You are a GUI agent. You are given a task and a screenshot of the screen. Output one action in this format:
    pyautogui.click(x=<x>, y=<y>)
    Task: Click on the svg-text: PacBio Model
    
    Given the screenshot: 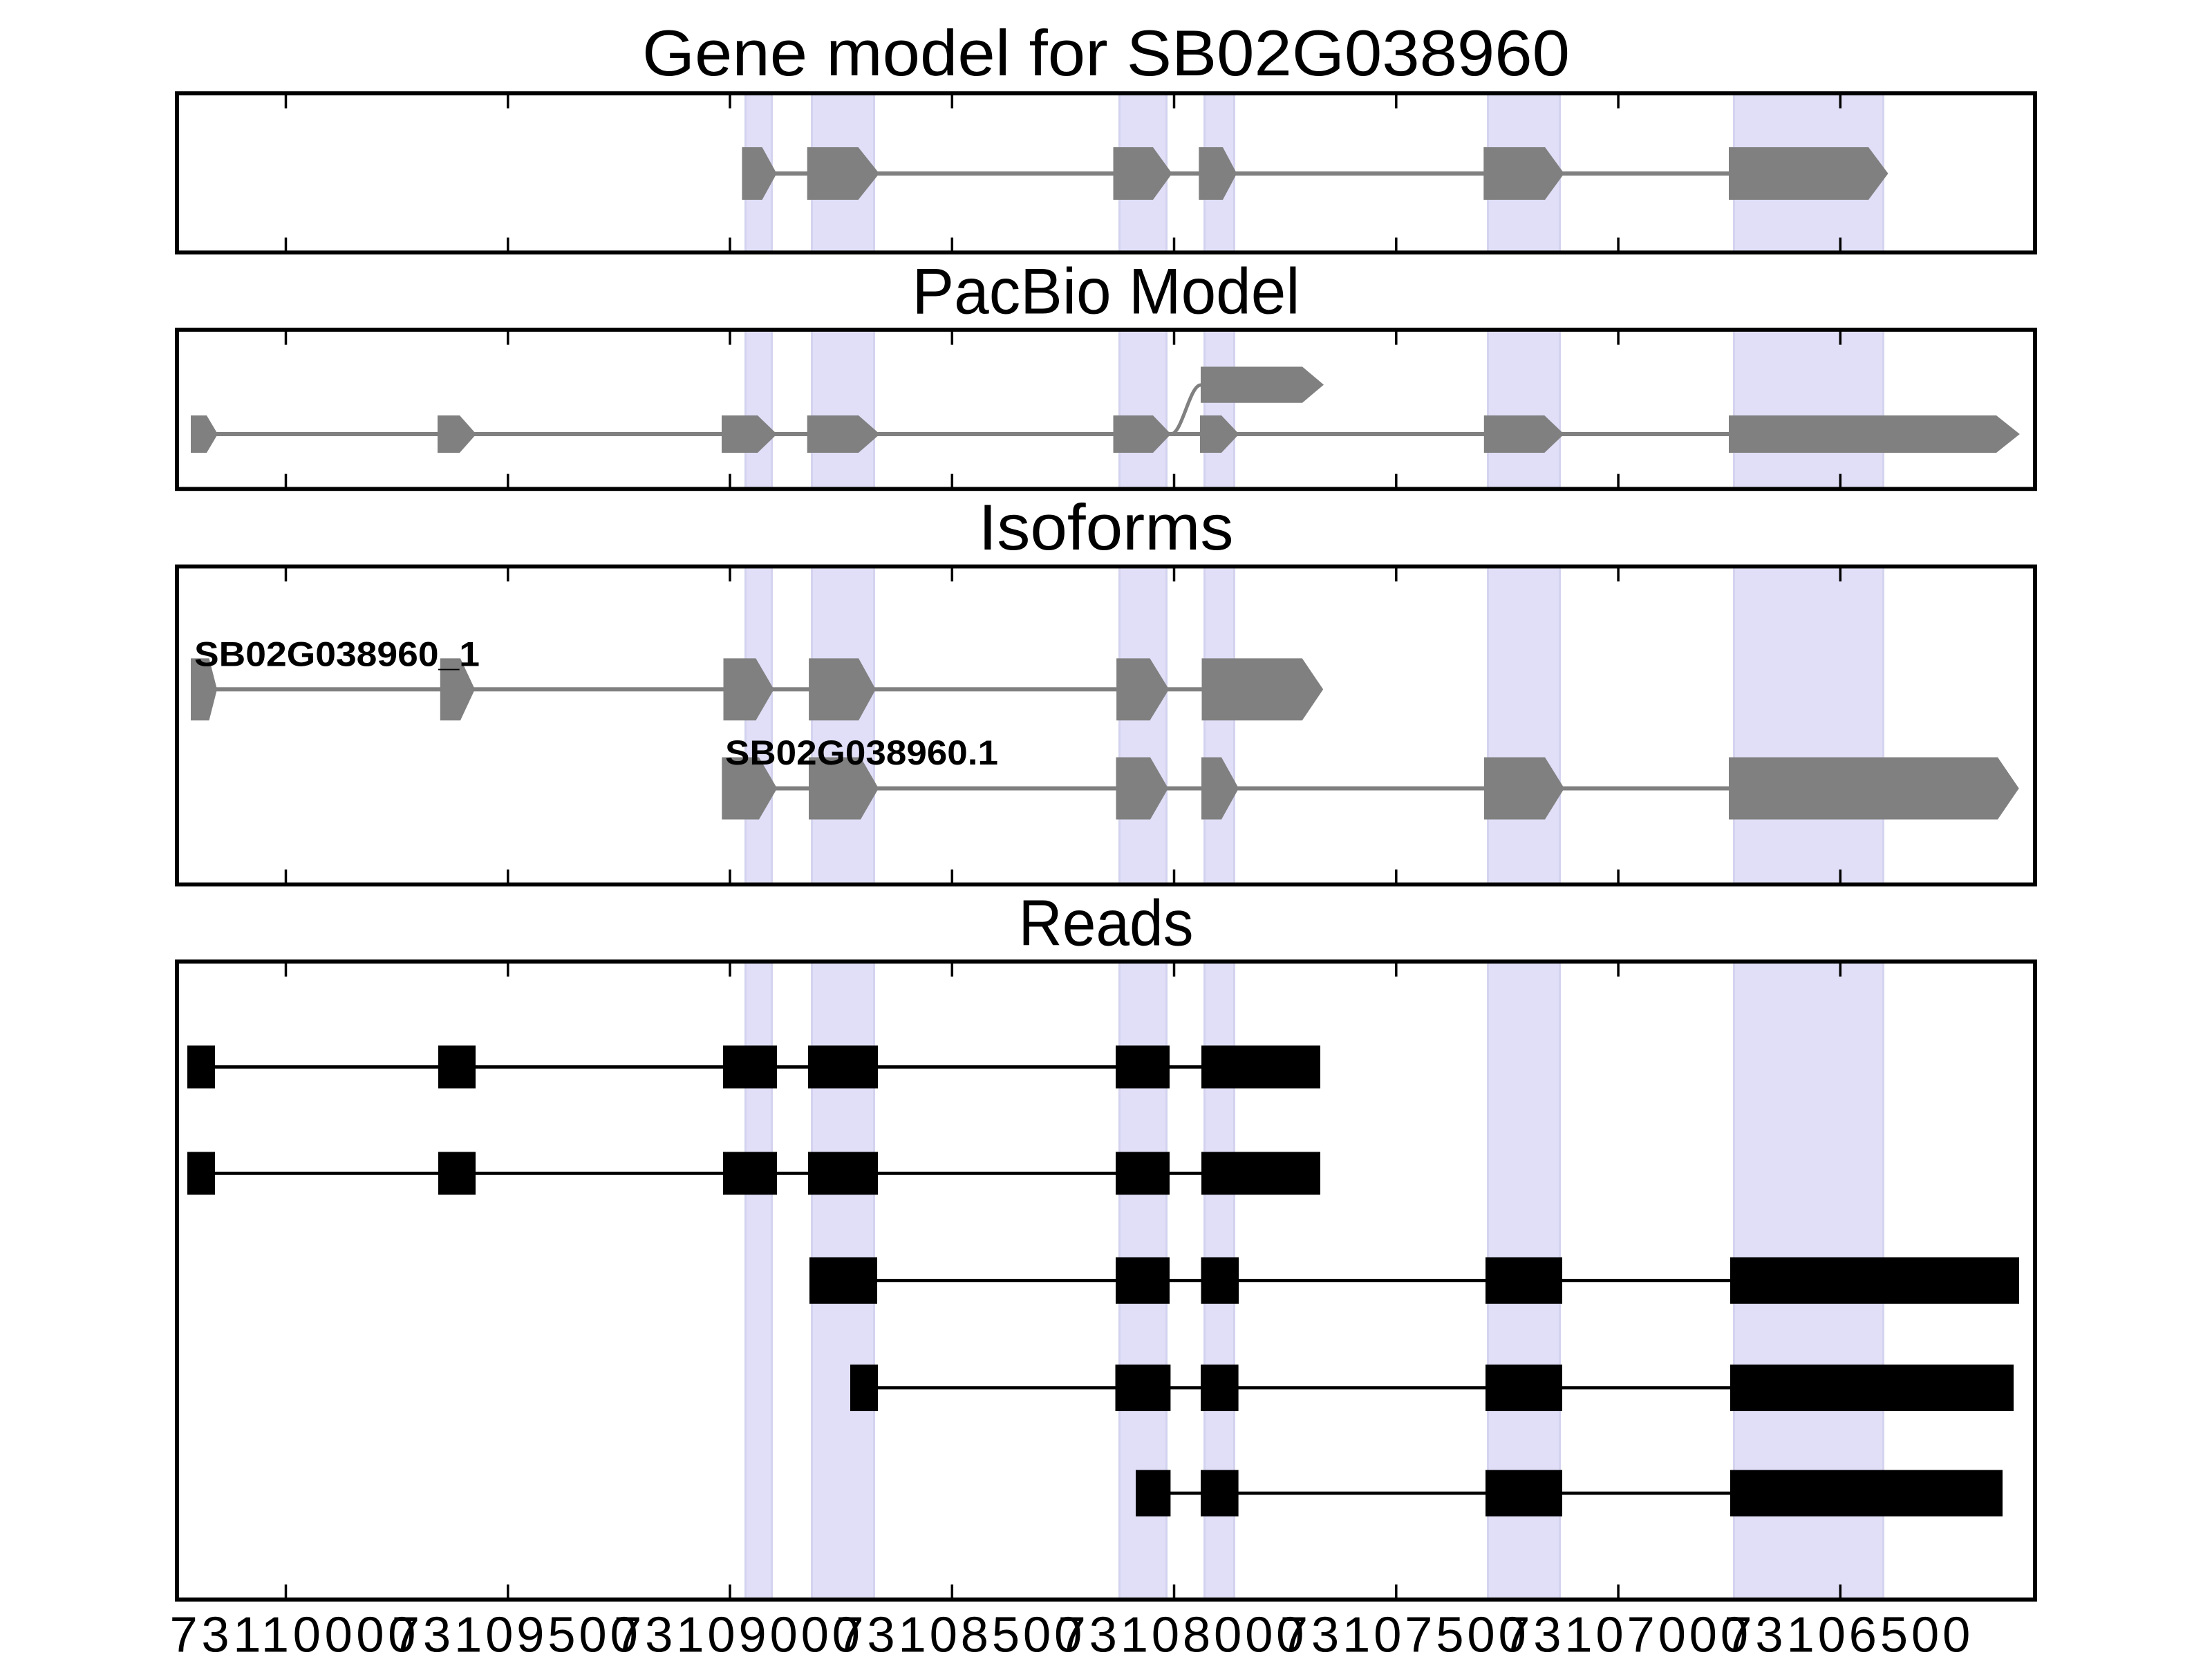 What is the action you would take?
    pyautogui.click(x=1106, y=291)
    